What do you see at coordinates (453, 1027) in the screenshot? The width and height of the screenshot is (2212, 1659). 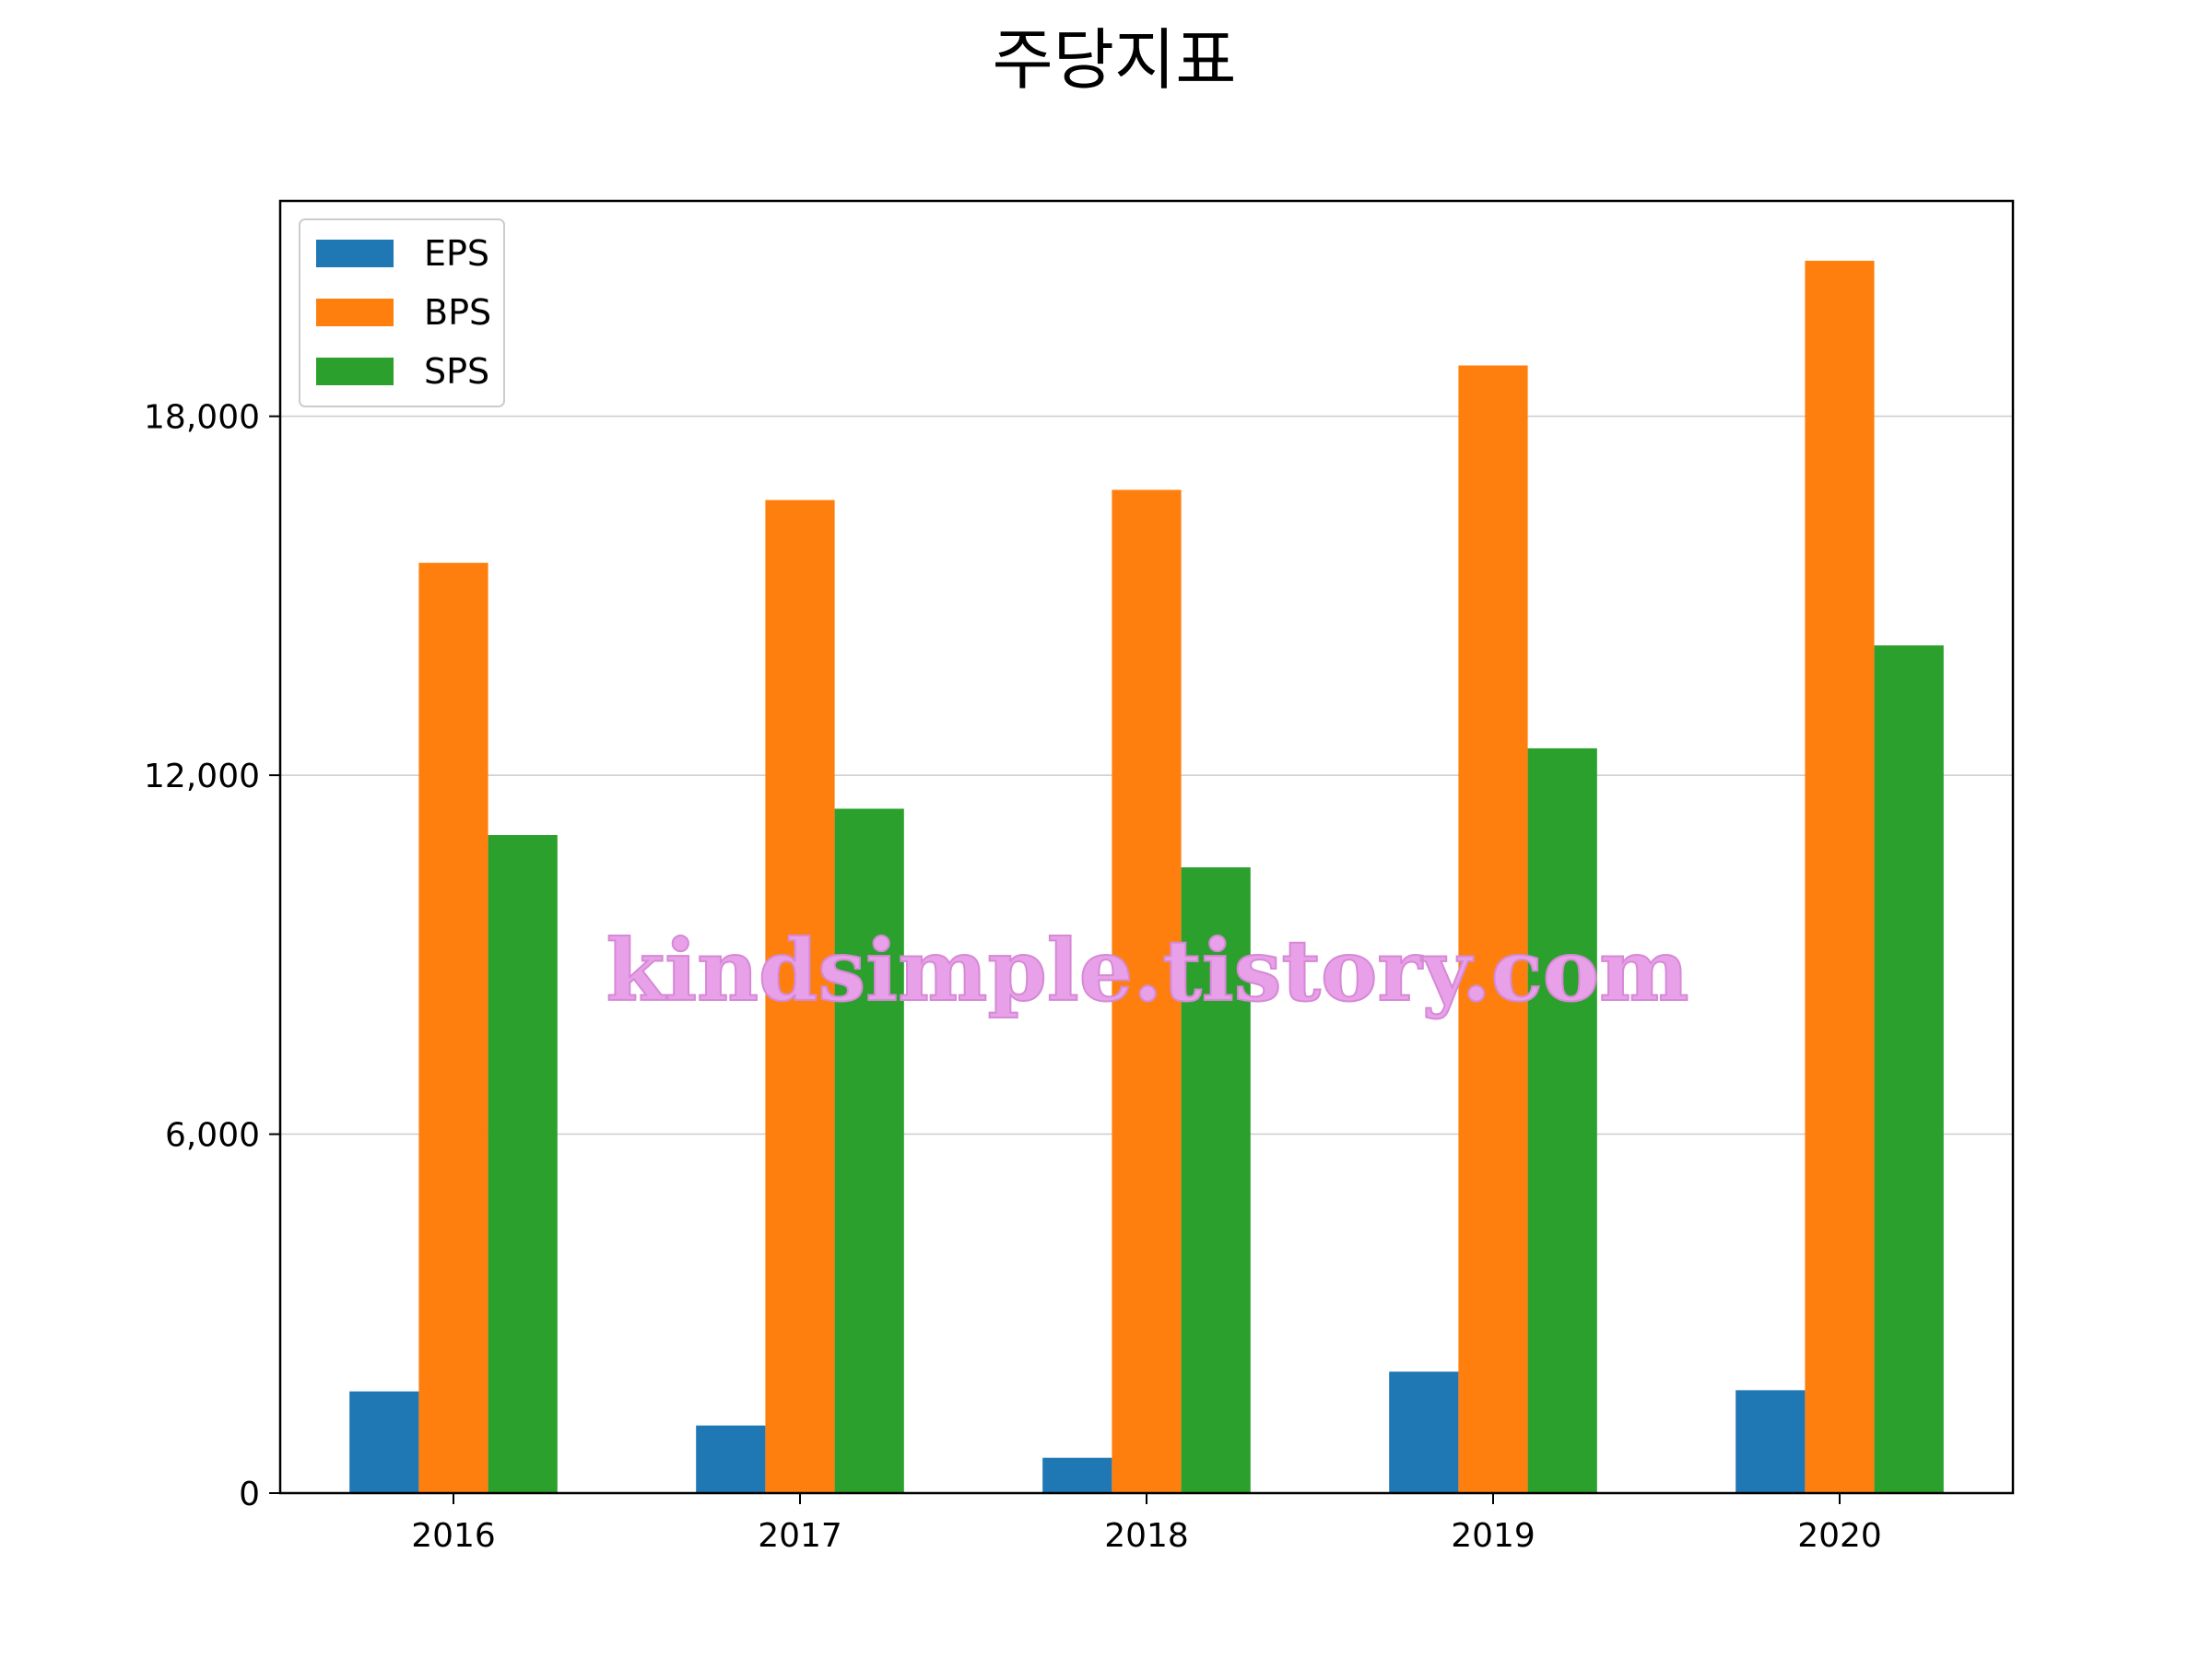 I see `bar-bps-2016` at bounding box center [453, 1027].